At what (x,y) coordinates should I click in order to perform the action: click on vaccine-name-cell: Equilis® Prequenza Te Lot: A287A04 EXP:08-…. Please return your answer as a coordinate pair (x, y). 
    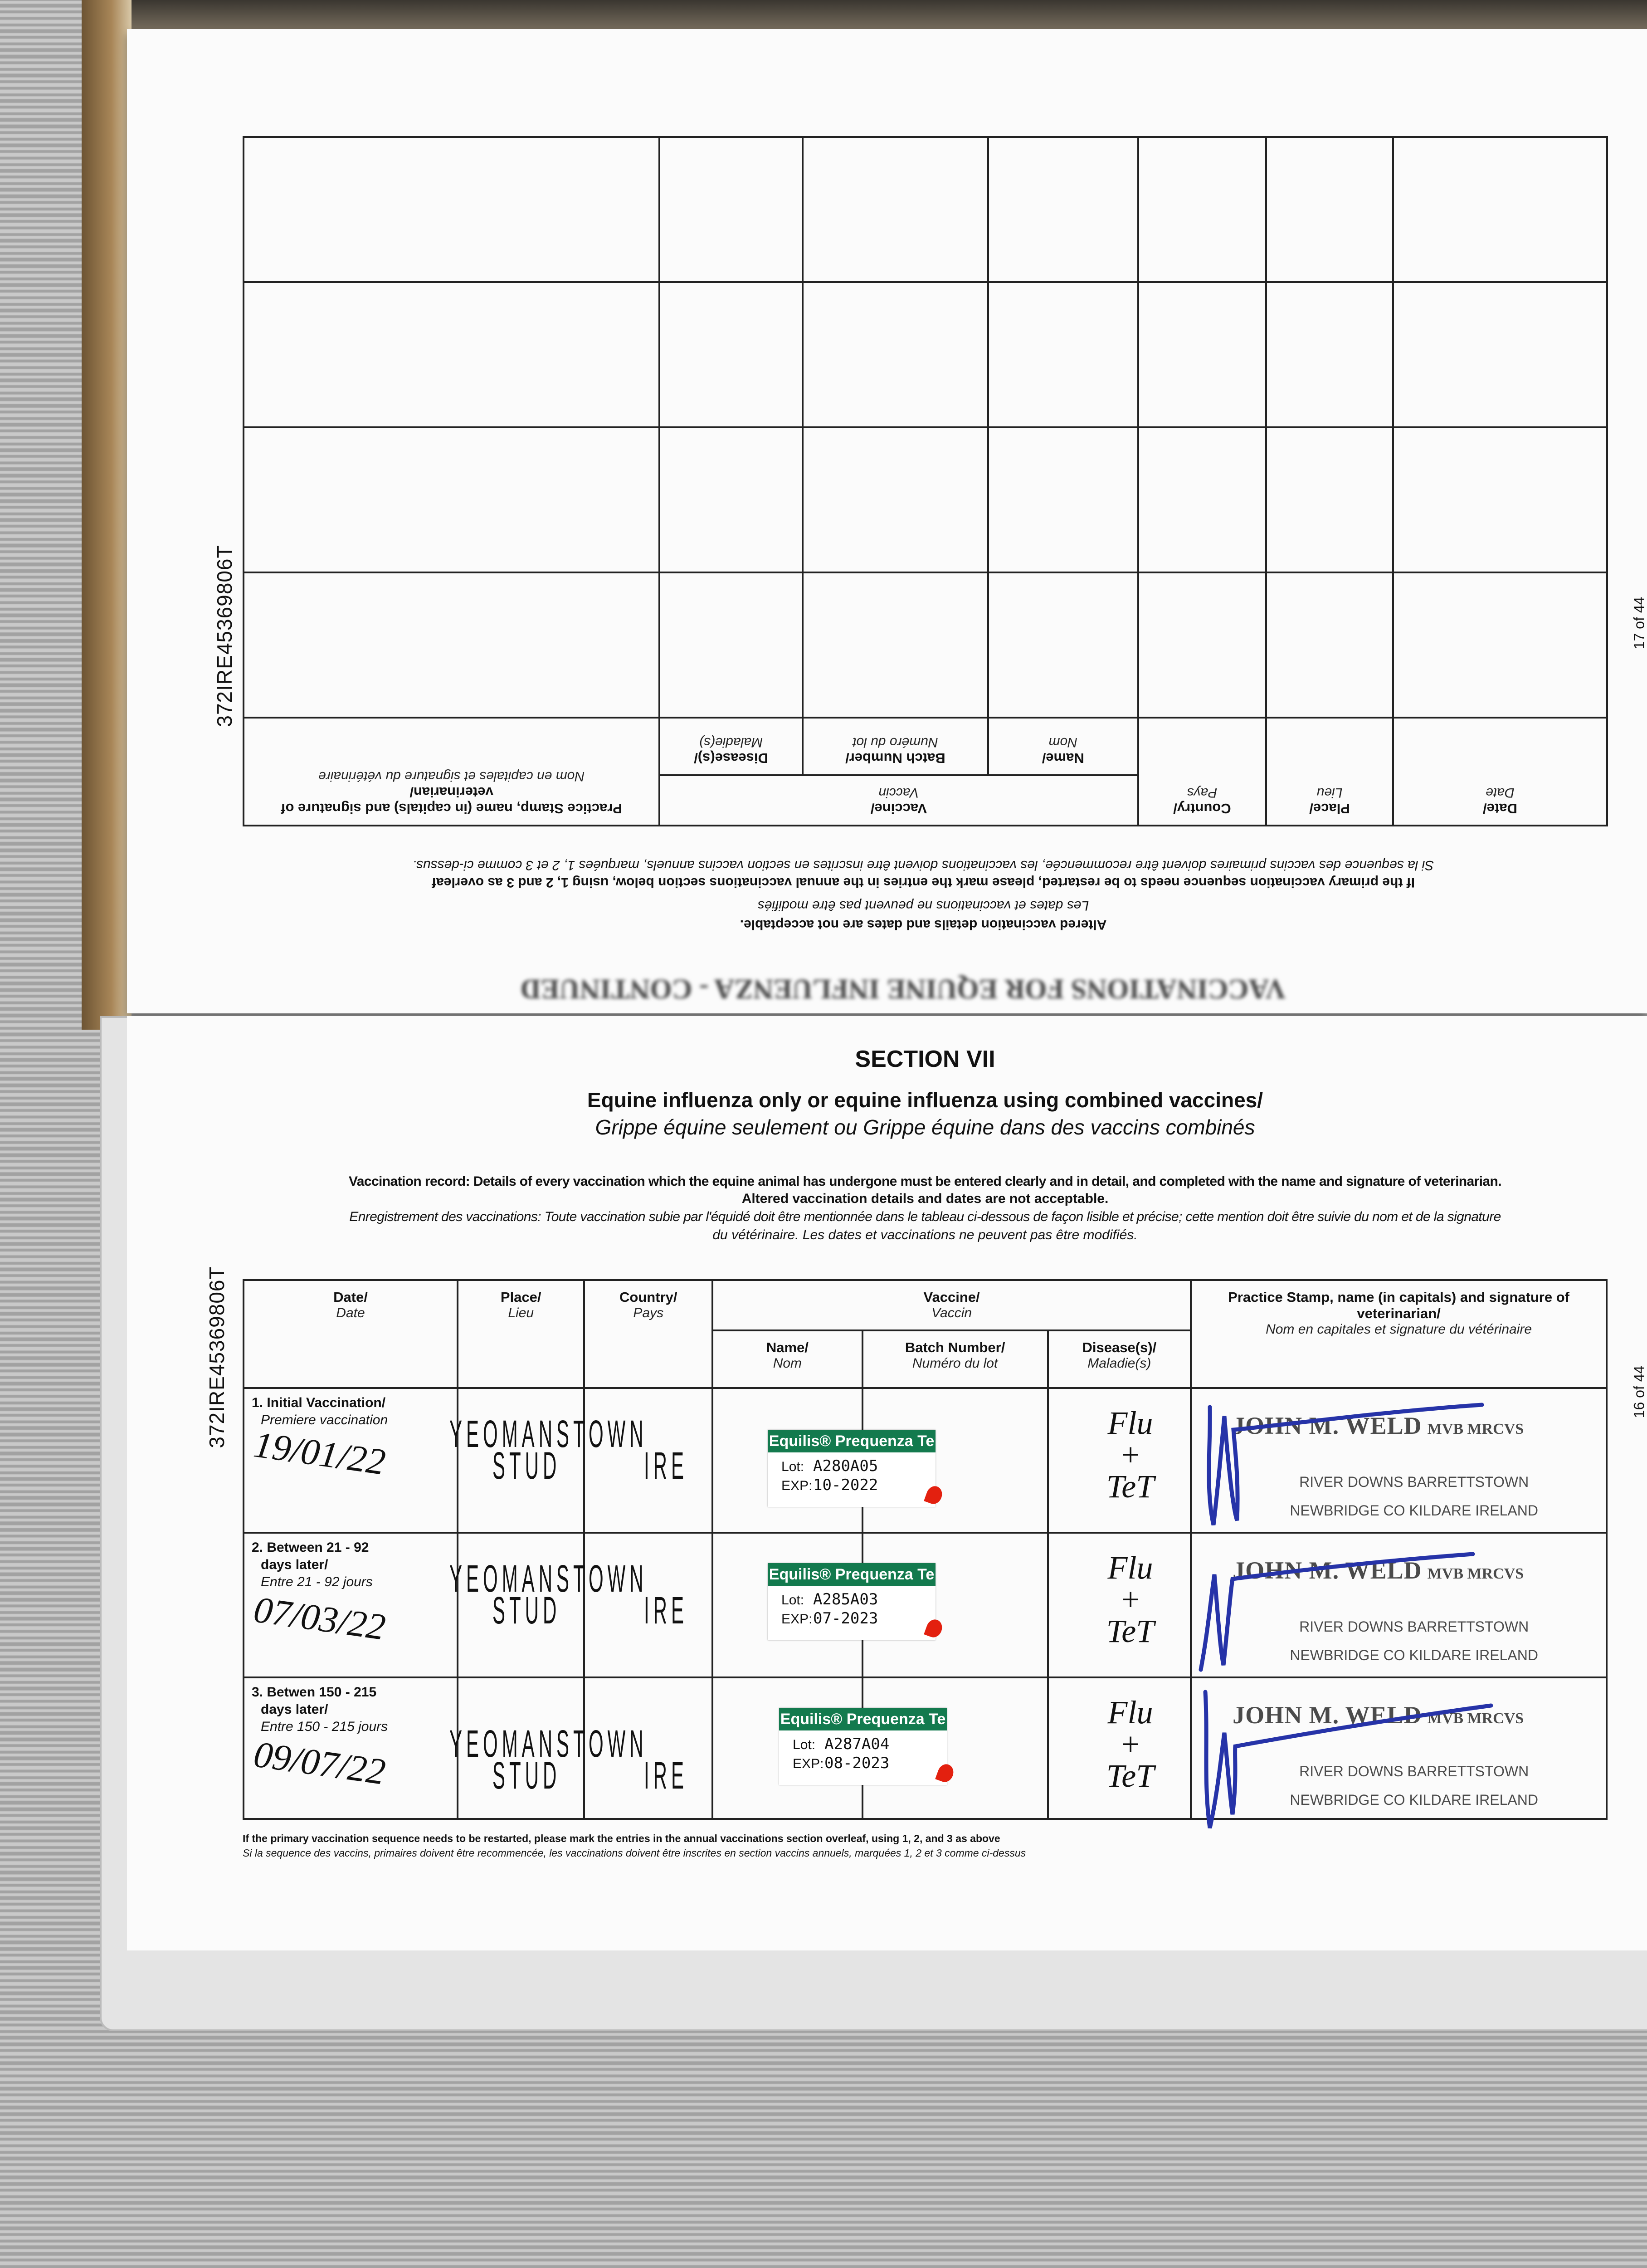
    Looking at the image, I should click on (833, 1748).